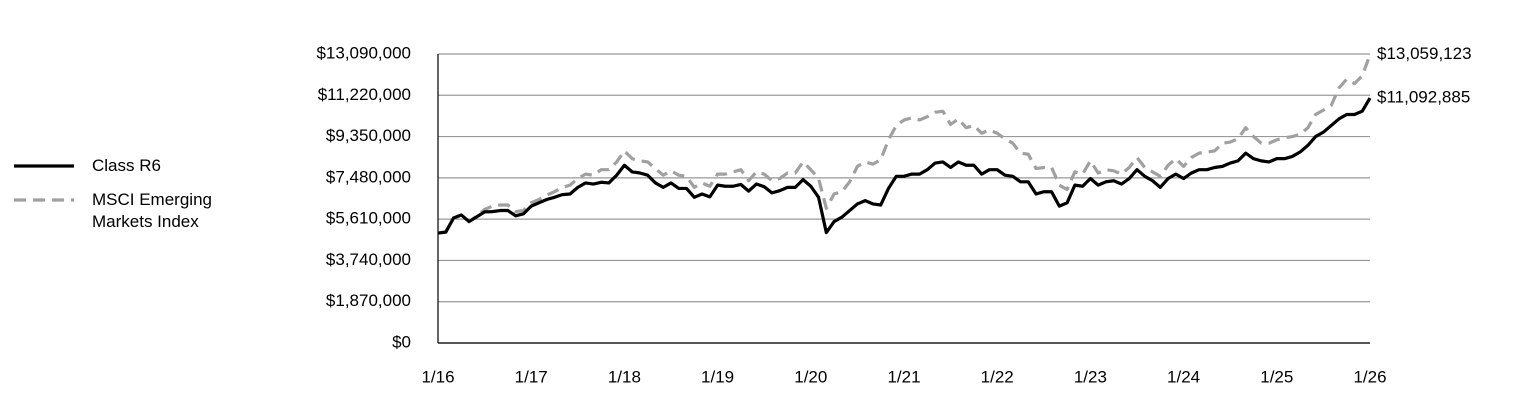  What do you see at coordinates (1090, 376) in the screenshot?
I see `x-tick-label: 1/23` at bounding box center [1090, 376].